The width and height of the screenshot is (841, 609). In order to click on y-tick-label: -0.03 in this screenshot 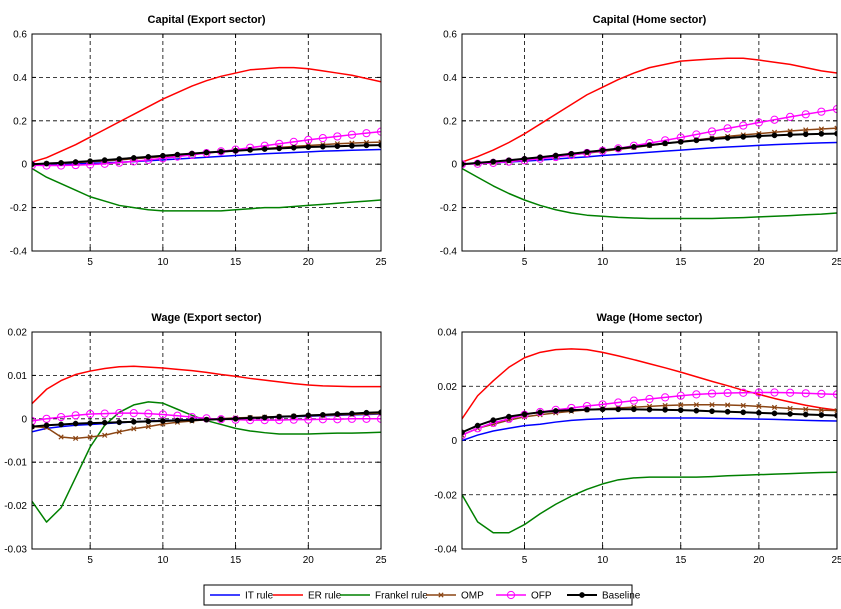, I will do `click(15, 550)`.